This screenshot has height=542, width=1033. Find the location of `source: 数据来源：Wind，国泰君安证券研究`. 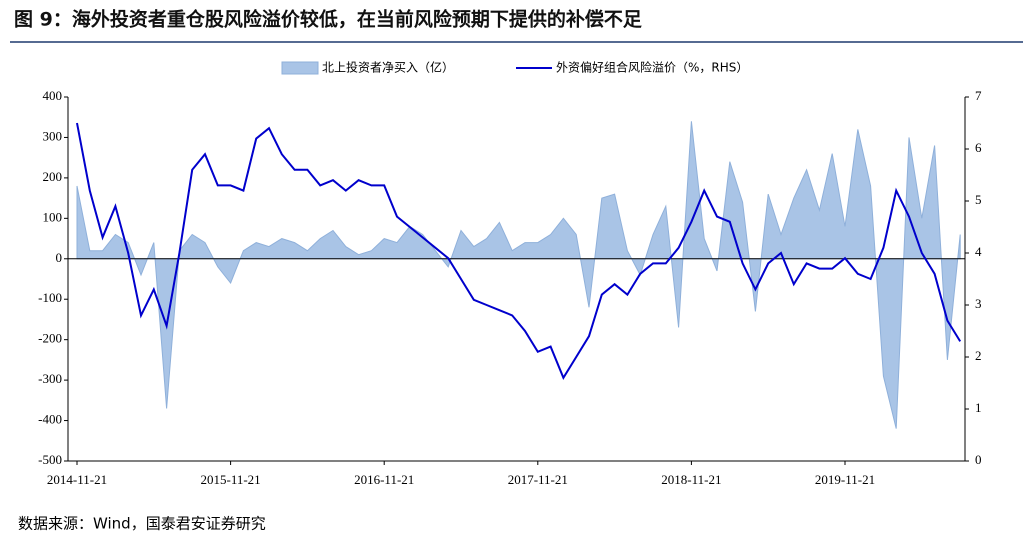

source: 数据来源：Wind，国泰君安证券研究 is located at coordinates (142, 524).